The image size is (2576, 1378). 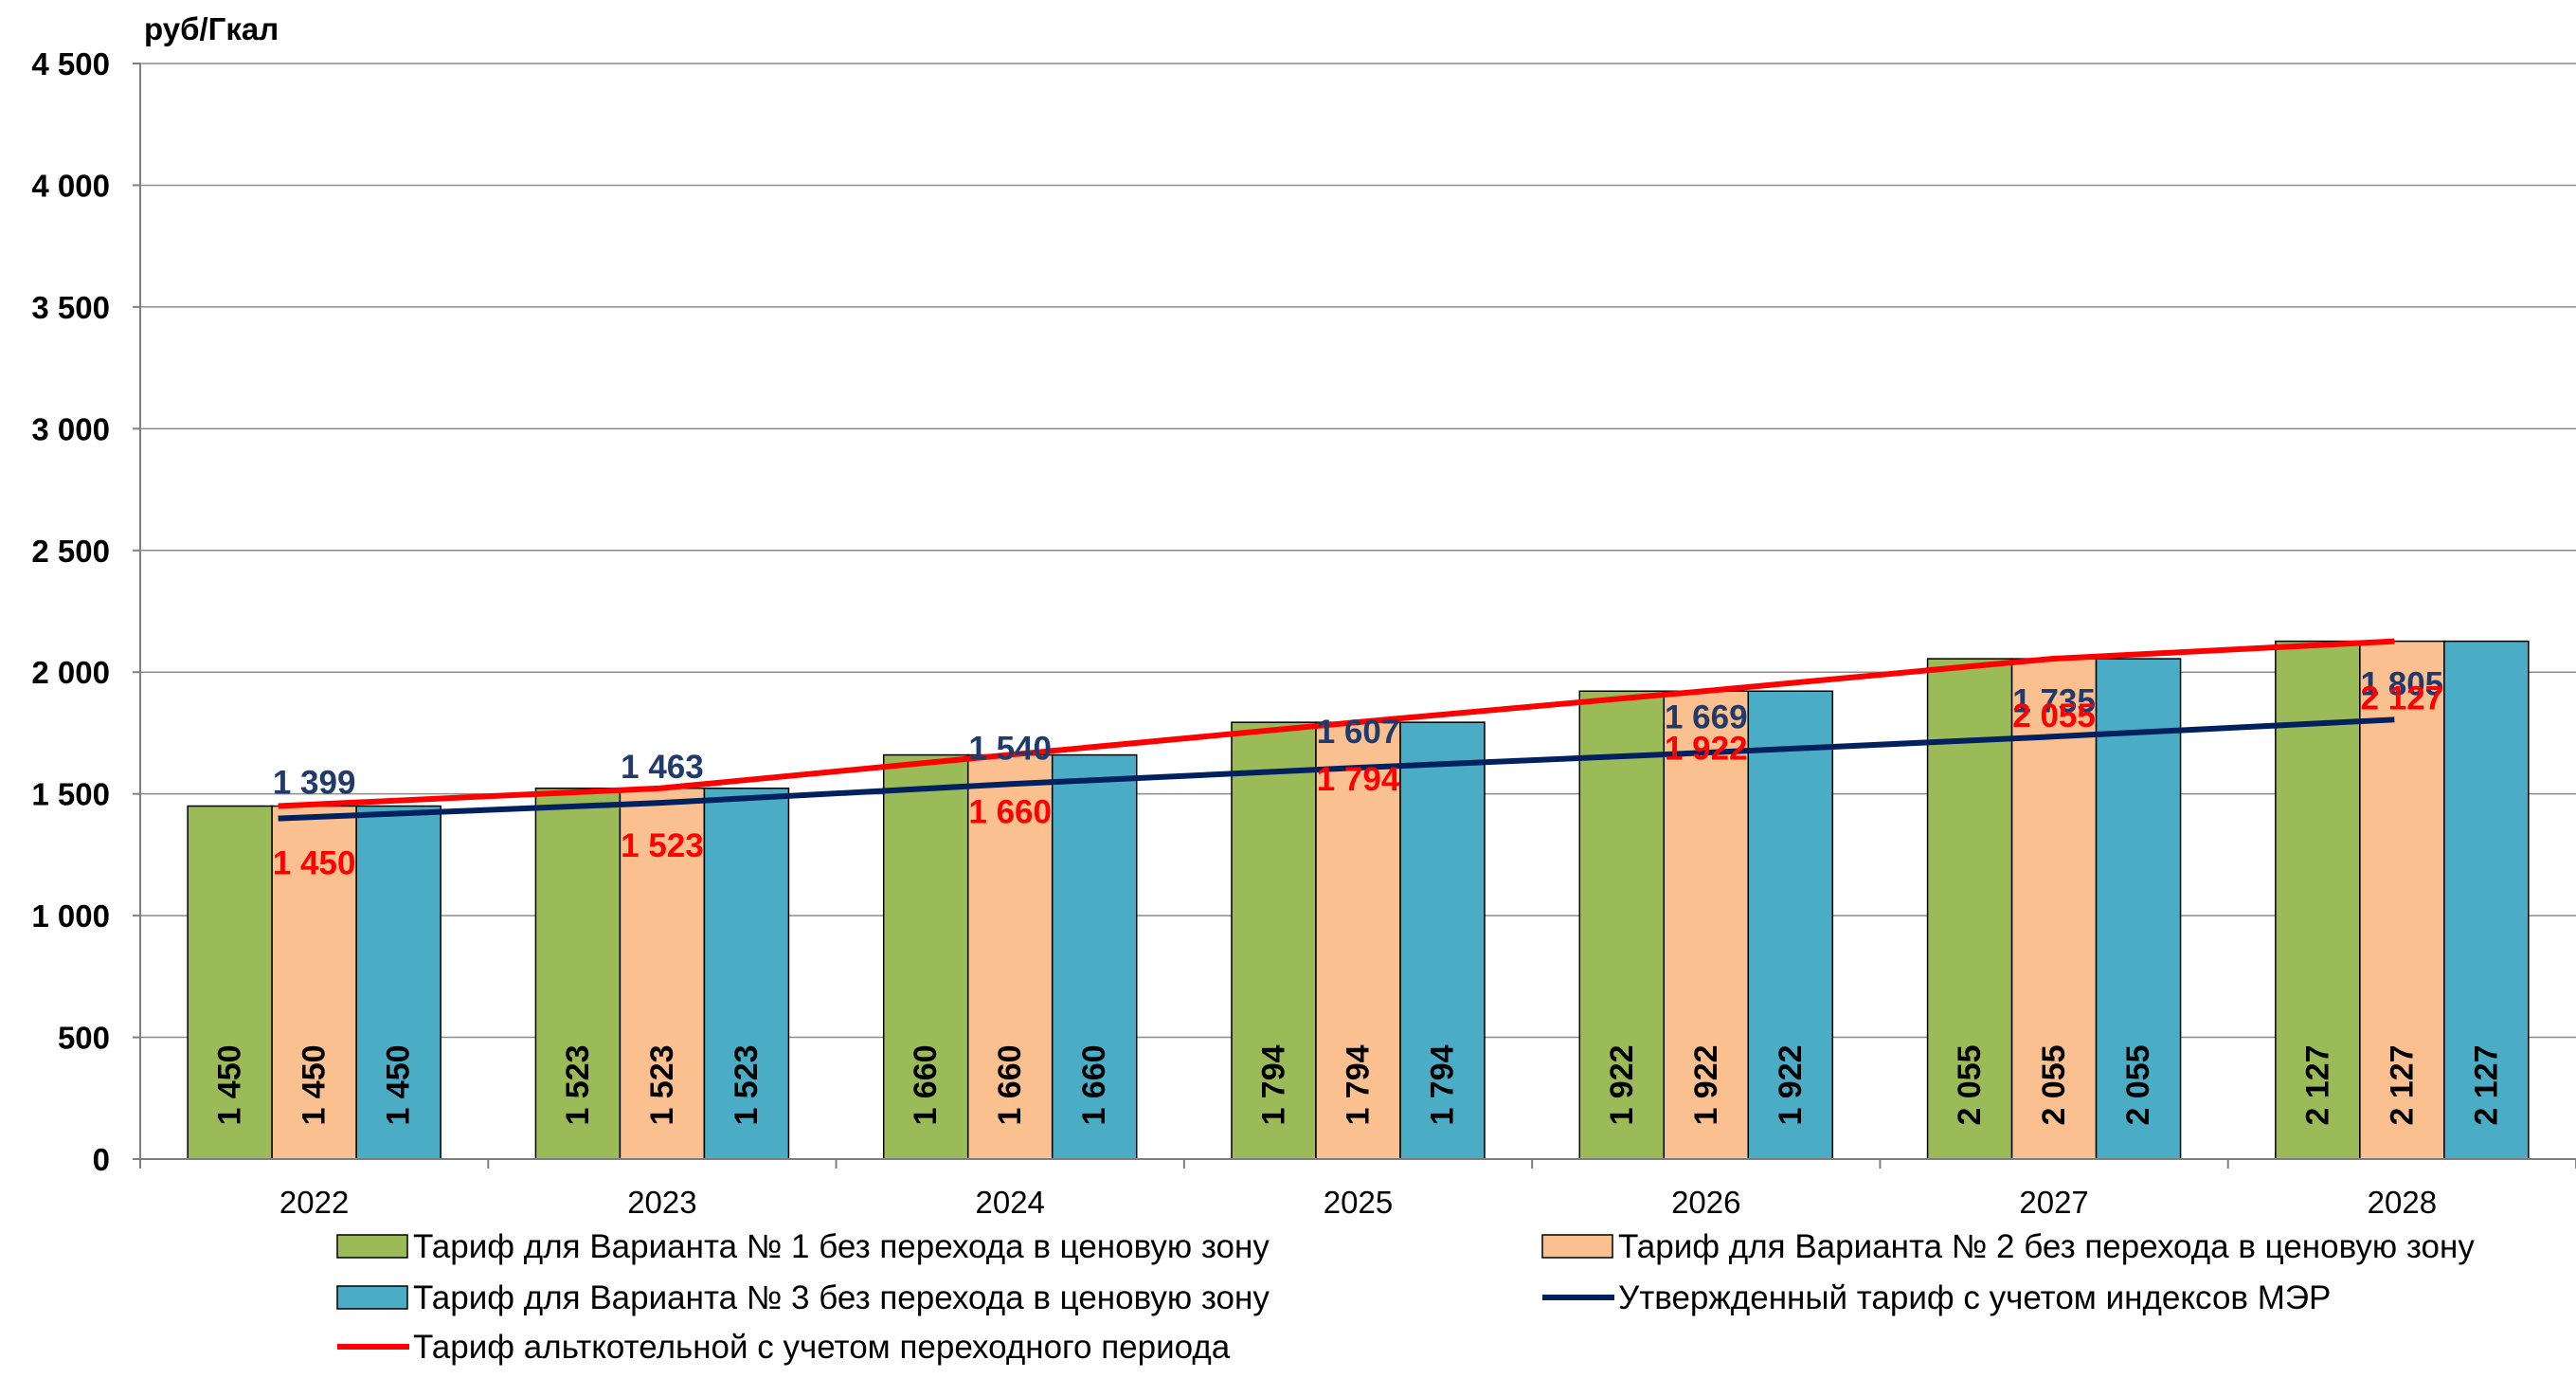 What do you see at coordinates (2054, 716) in the screenshot?
I see `line-data-label: 2 055` at bounding box center [2054, 716].